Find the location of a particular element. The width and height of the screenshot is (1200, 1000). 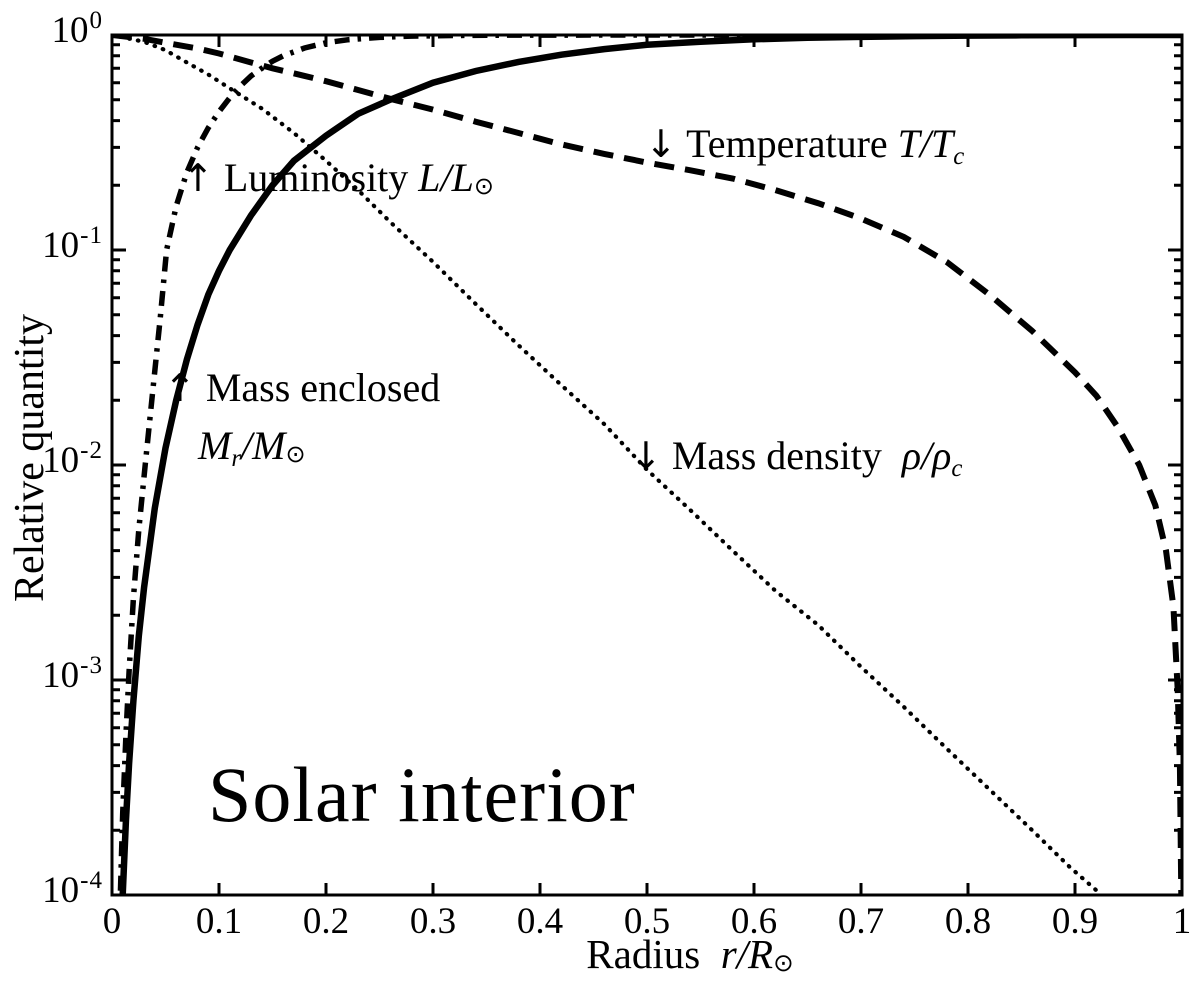

x-axis-title: Radius r/R⊙ is located at coordinates (689, 954).